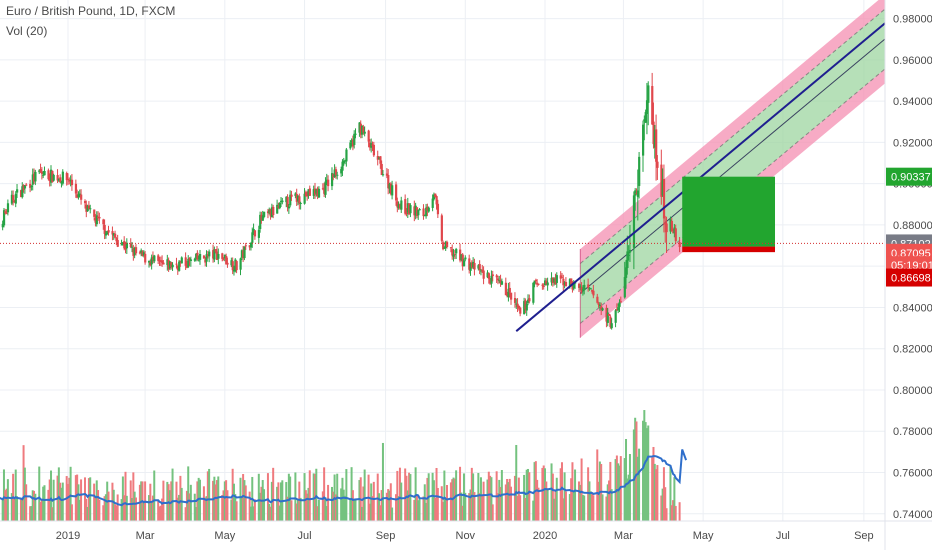 Image resolution: width=932 pixels, height=550 pixels. Describe the element at coordinates (91, 11) in the screenshot. I see `symbol-title: Euro / British Pound, 1D, FXCM` at that location.